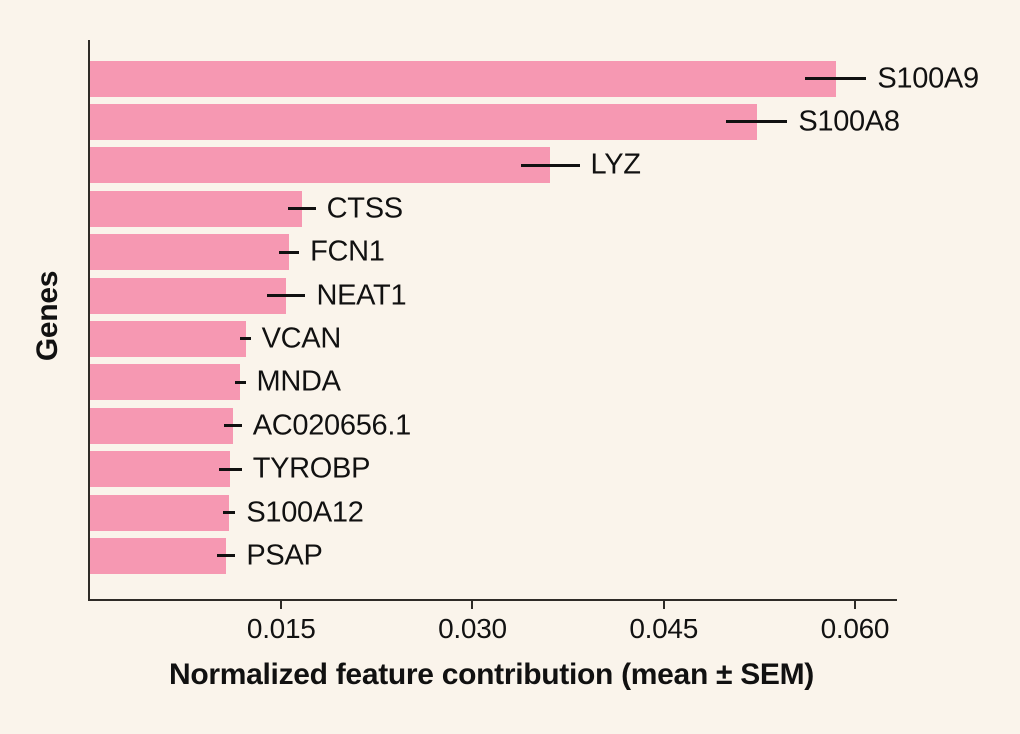  Describe the element at coordinates (493, 469) in the screenshot. I see `bar-row-tyrobp: TYROBP` at that location.